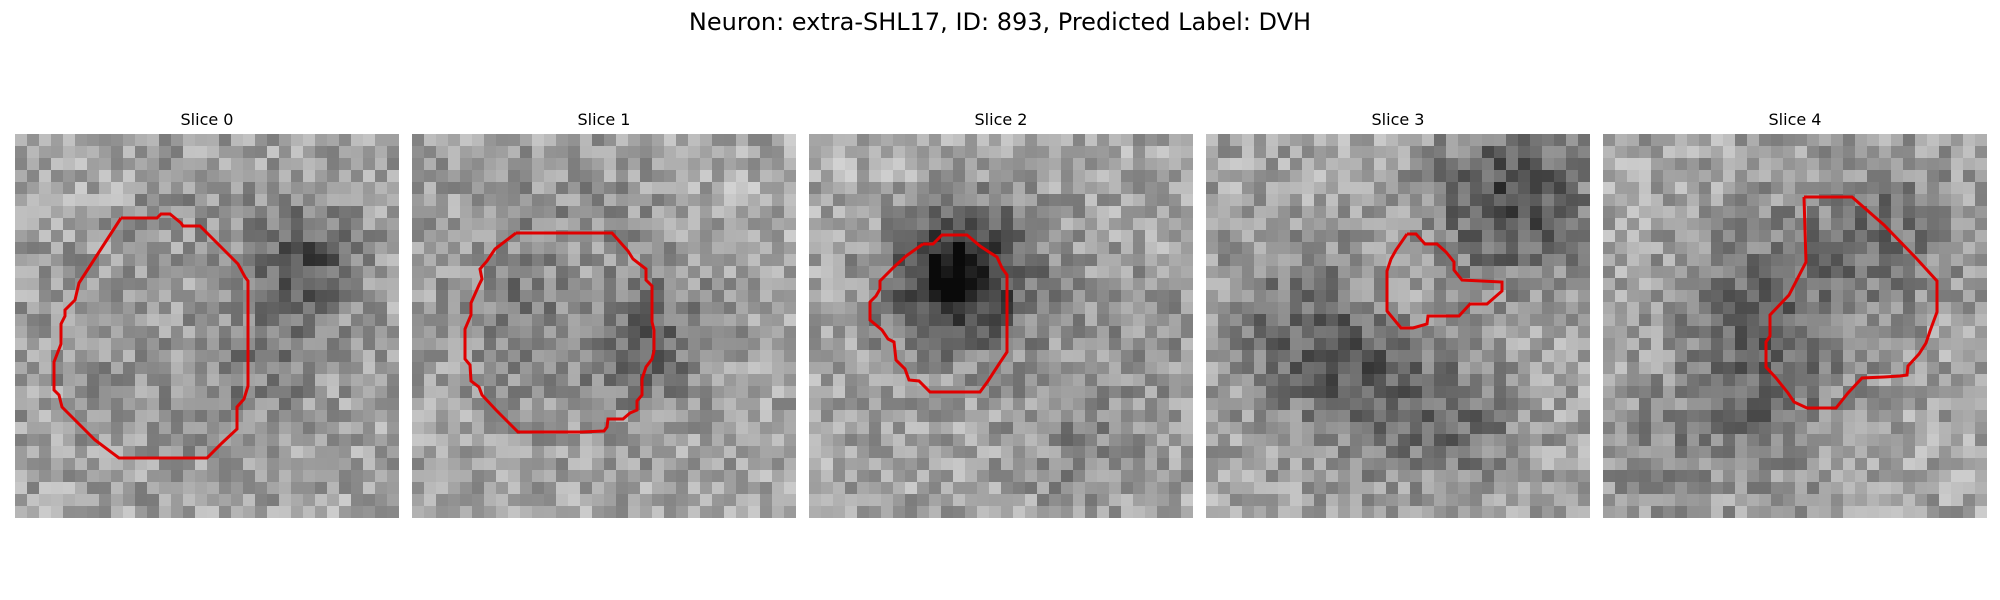 The height and width of the screenshot is (600, 2000). I want to click on panel-title-slice-2: Slice 2, so click(1001, 119).